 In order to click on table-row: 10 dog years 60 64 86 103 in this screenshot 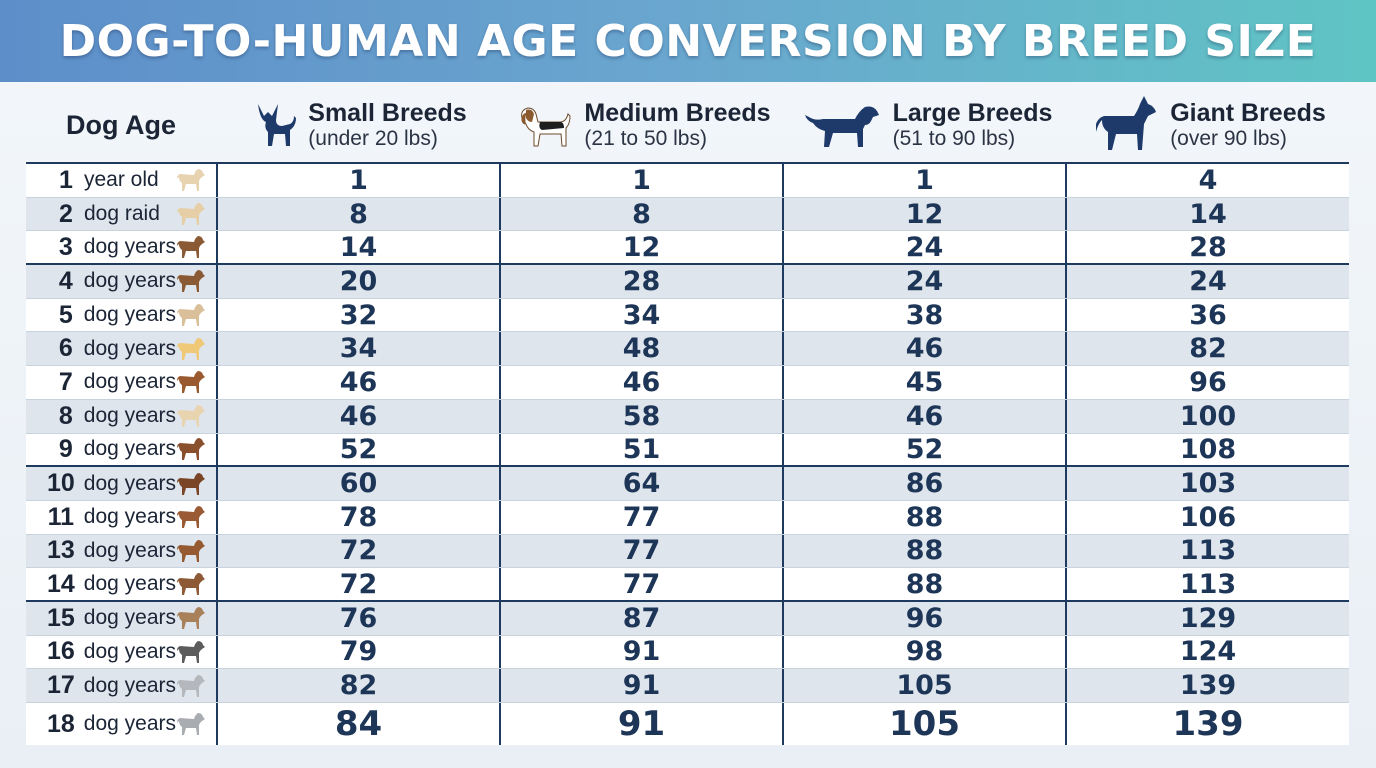, I will do `click(687, 484)`.